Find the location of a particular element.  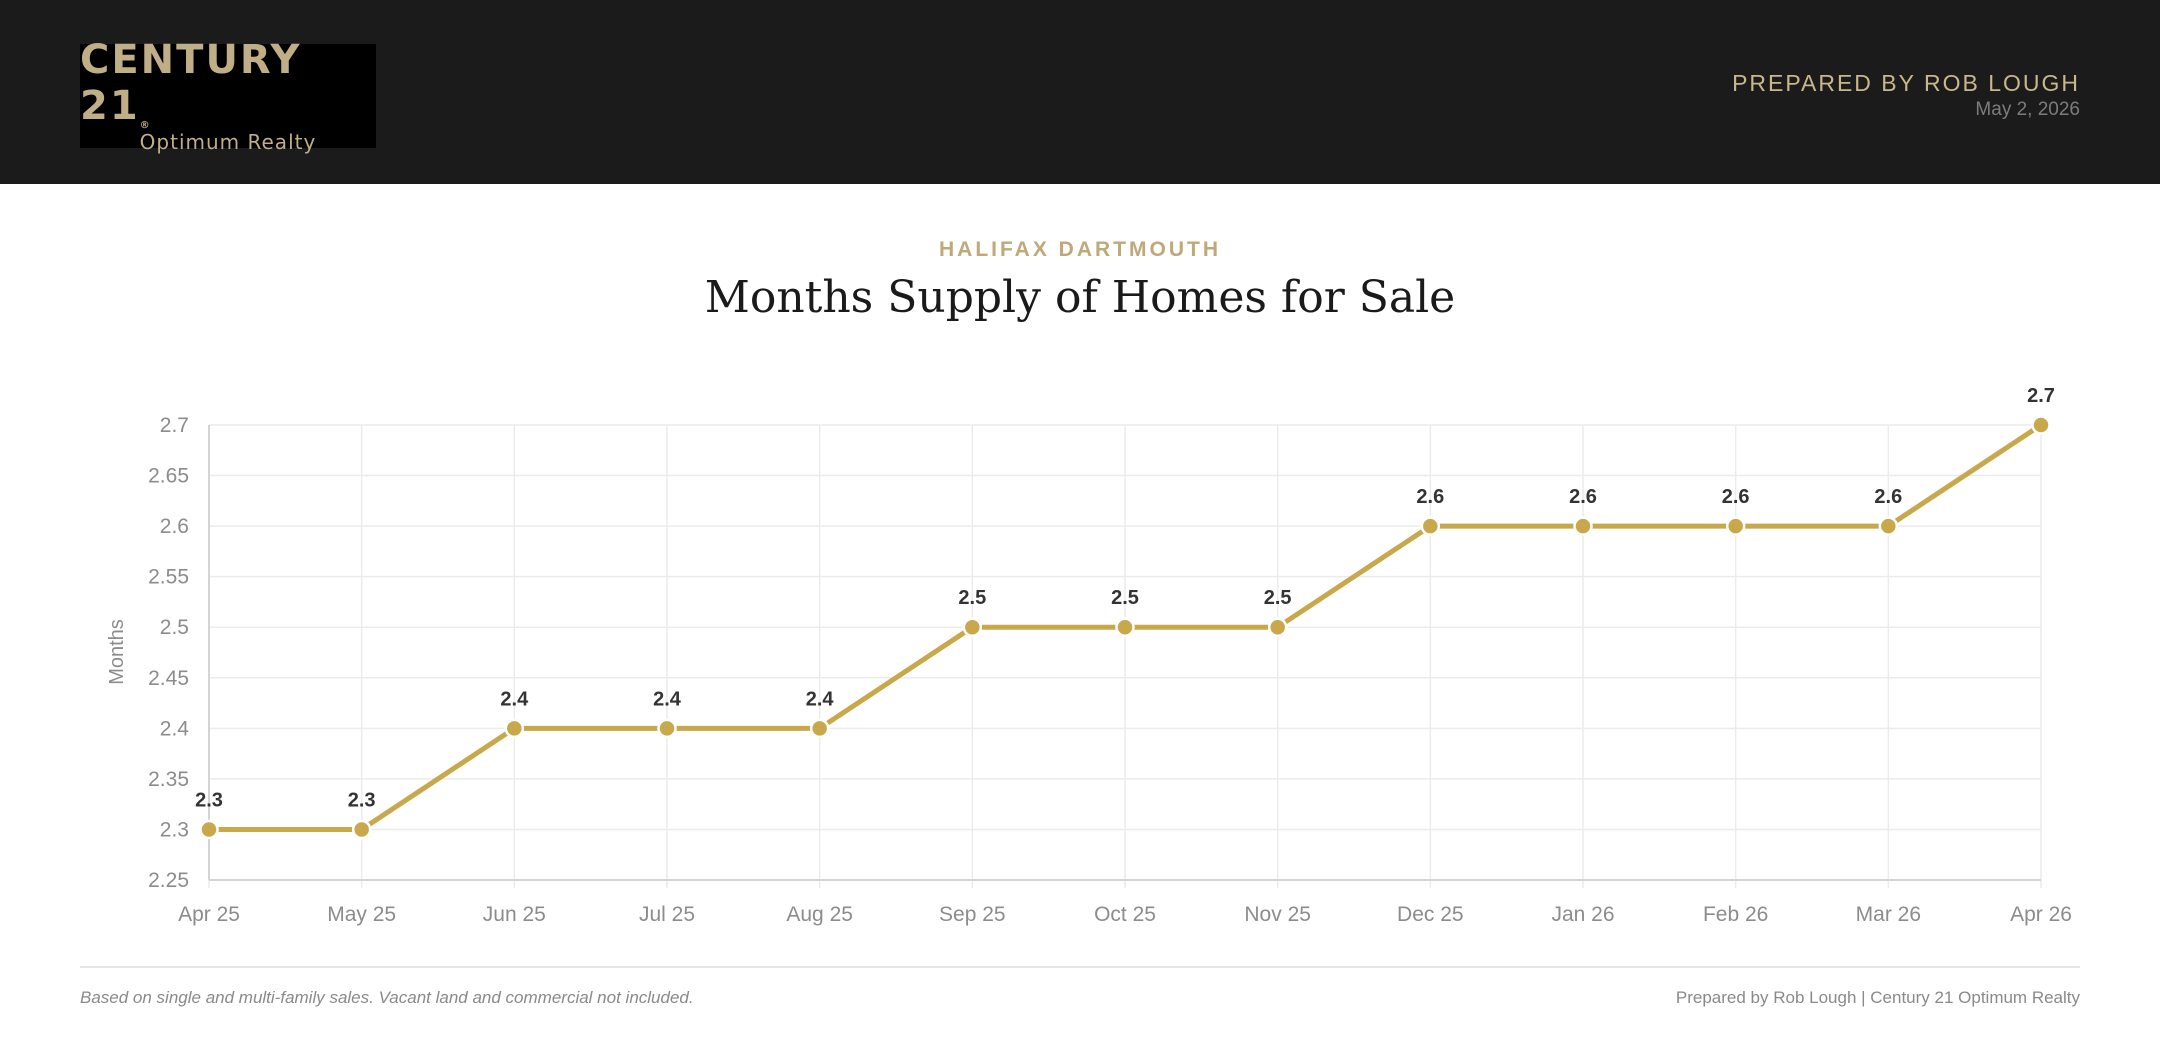

y-tick-label: 2.7 is located at coordinates (174, 425).